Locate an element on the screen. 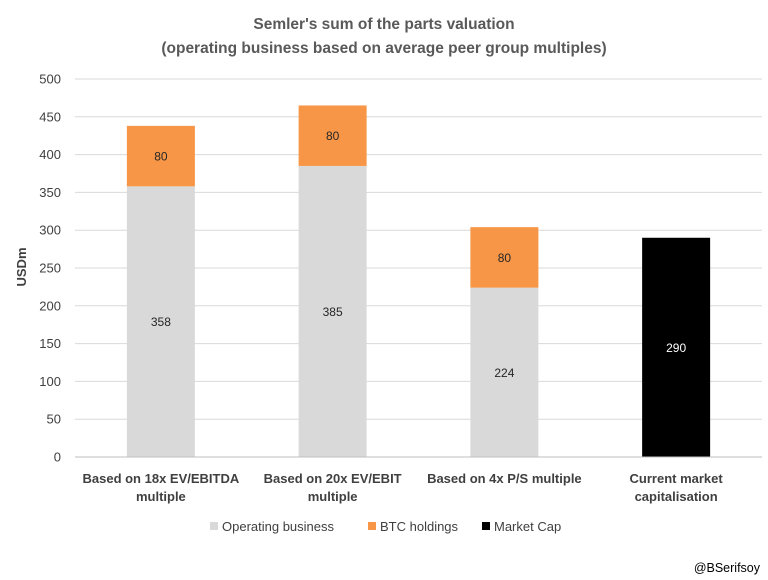 The width and height of the screenshot is (768, 580). y-tick-label: 400 is located at coordinates (50, 154).